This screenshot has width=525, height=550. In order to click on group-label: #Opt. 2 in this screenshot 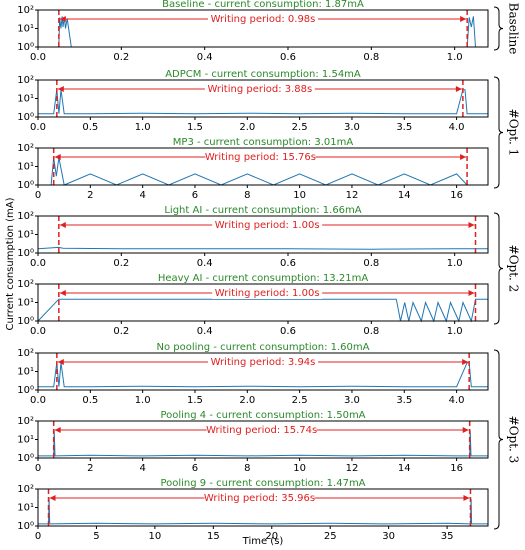, I will do `click(514, 269)`.